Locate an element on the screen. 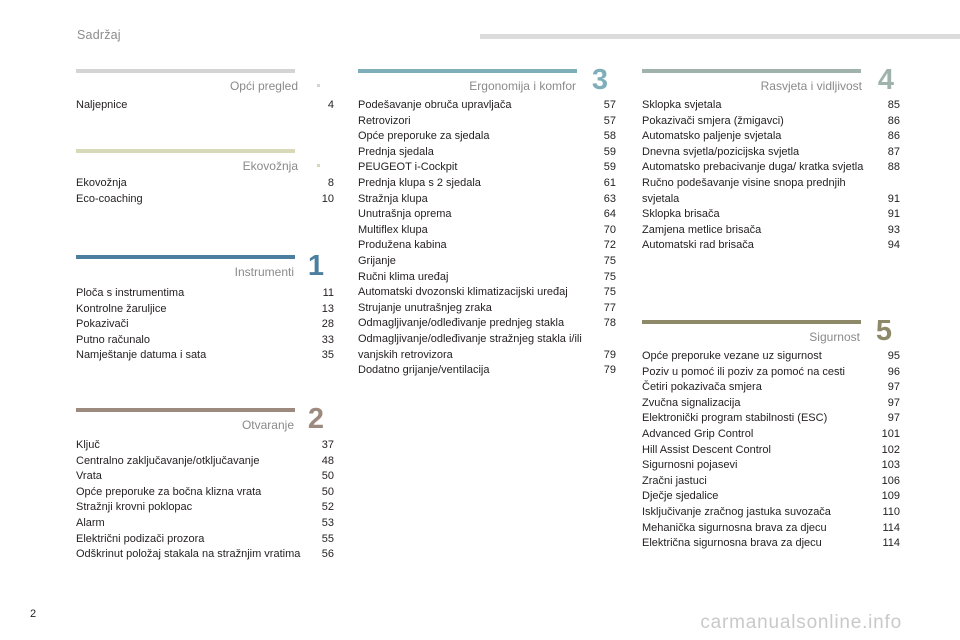 This screenshot has width=960, height=640. toc-entry: Vrata 50 is located at coordinates (205, 477).